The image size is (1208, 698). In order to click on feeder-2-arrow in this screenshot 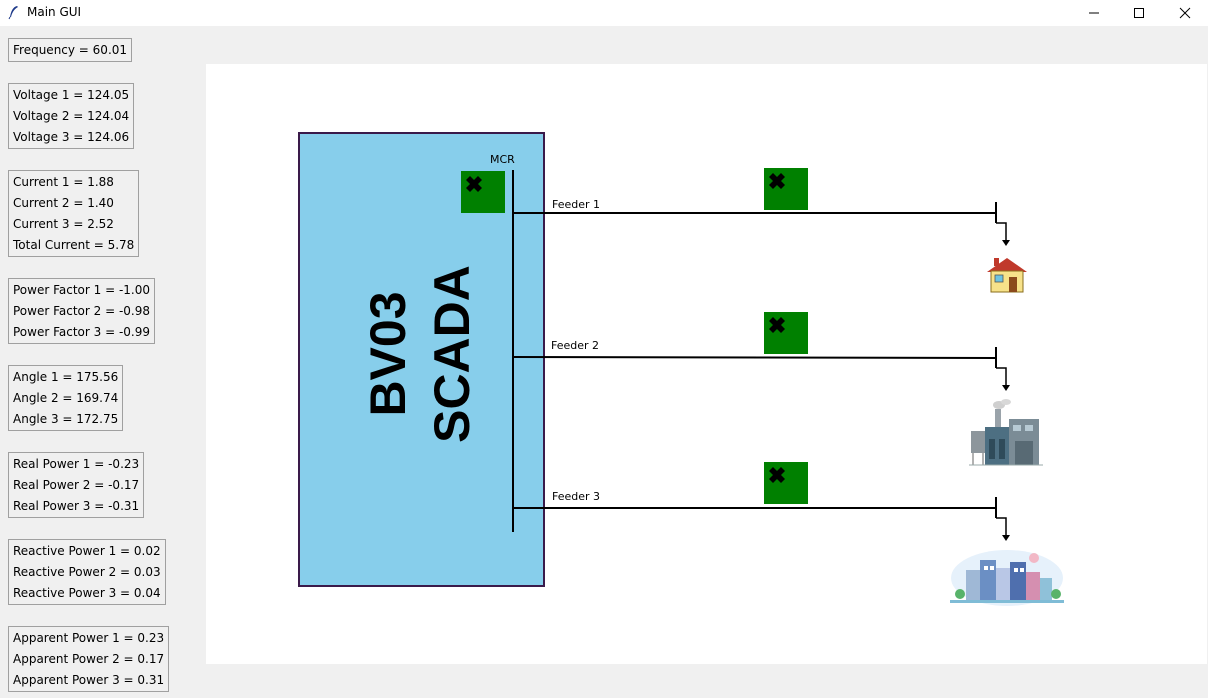, I will do `click(1006, 388)`.